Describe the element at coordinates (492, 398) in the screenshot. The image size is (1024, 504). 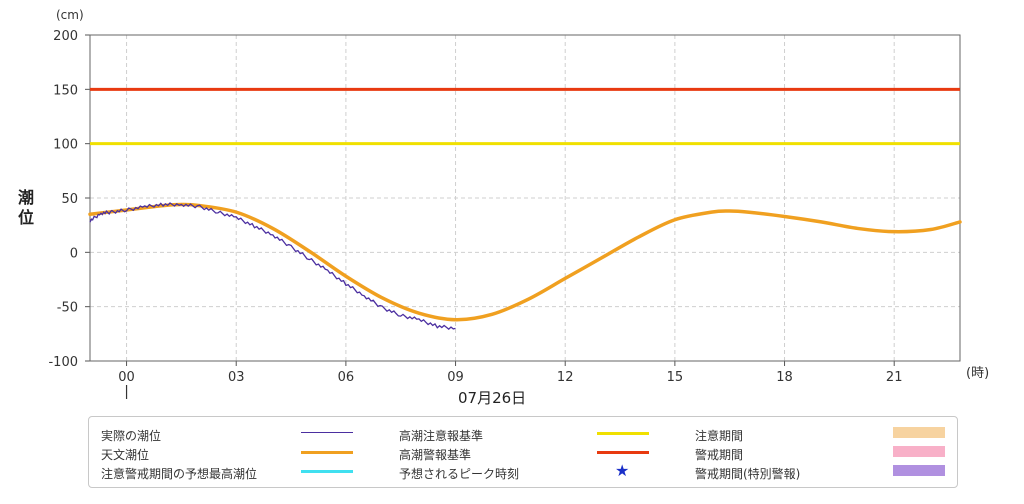
I see `date-label: 07月26日` at that location.